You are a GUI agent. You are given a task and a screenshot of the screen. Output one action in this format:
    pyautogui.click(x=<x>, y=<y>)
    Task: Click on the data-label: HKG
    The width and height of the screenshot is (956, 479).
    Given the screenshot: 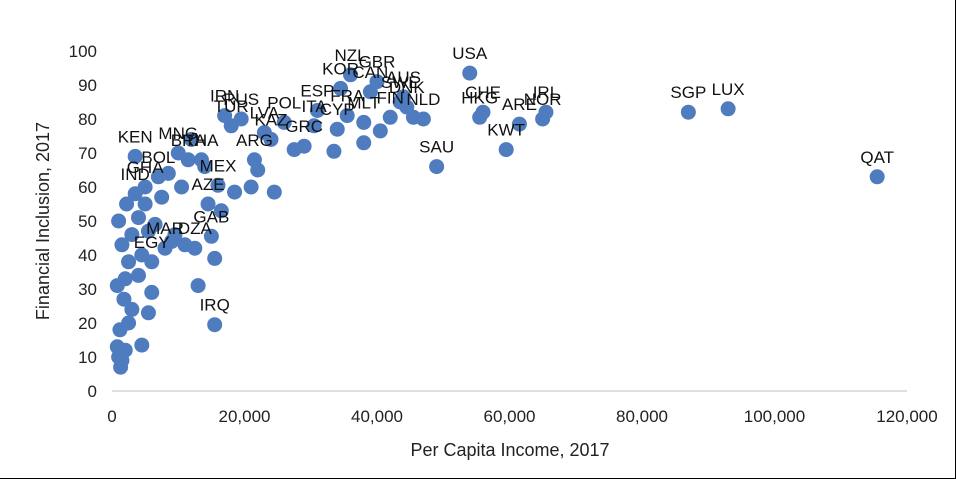 What is the action you would take?
    pyautogui.click(x=479, y=97)
    